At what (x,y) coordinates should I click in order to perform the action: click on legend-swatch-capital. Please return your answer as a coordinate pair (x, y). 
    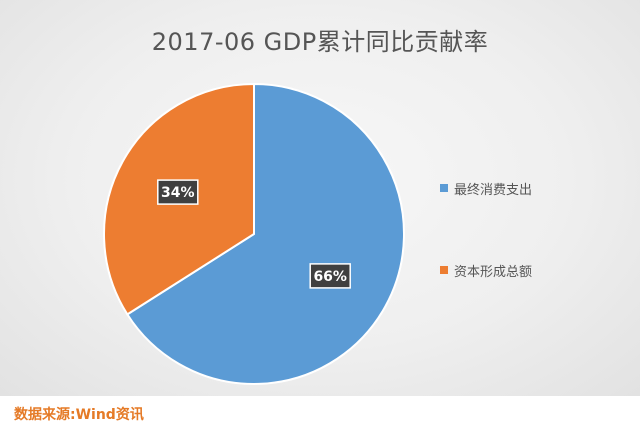
    Looking at the image, I should click on (444, 270).